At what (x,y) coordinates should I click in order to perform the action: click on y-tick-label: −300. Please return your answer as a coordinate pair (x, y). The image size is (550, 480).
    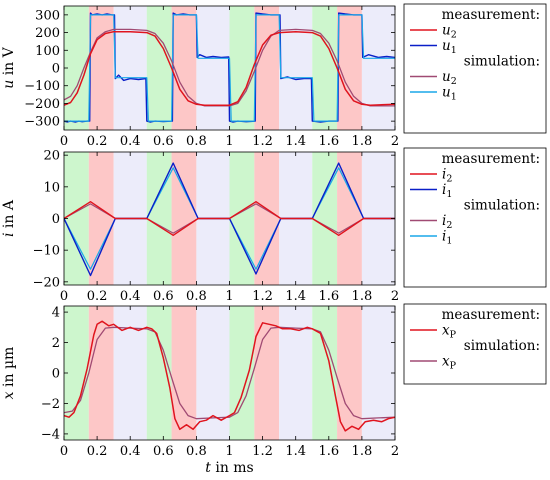
    Looking at the image, I should click on (42, 122).